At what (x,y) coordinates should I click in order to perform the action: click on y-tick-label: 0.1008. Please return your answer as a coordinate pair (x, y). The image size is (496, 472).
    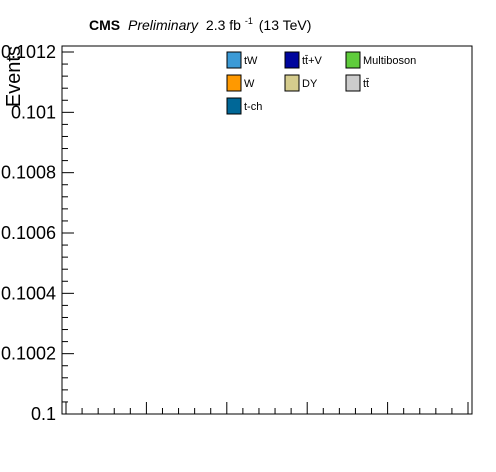
    Looking at the image, I should click on (28, 173).